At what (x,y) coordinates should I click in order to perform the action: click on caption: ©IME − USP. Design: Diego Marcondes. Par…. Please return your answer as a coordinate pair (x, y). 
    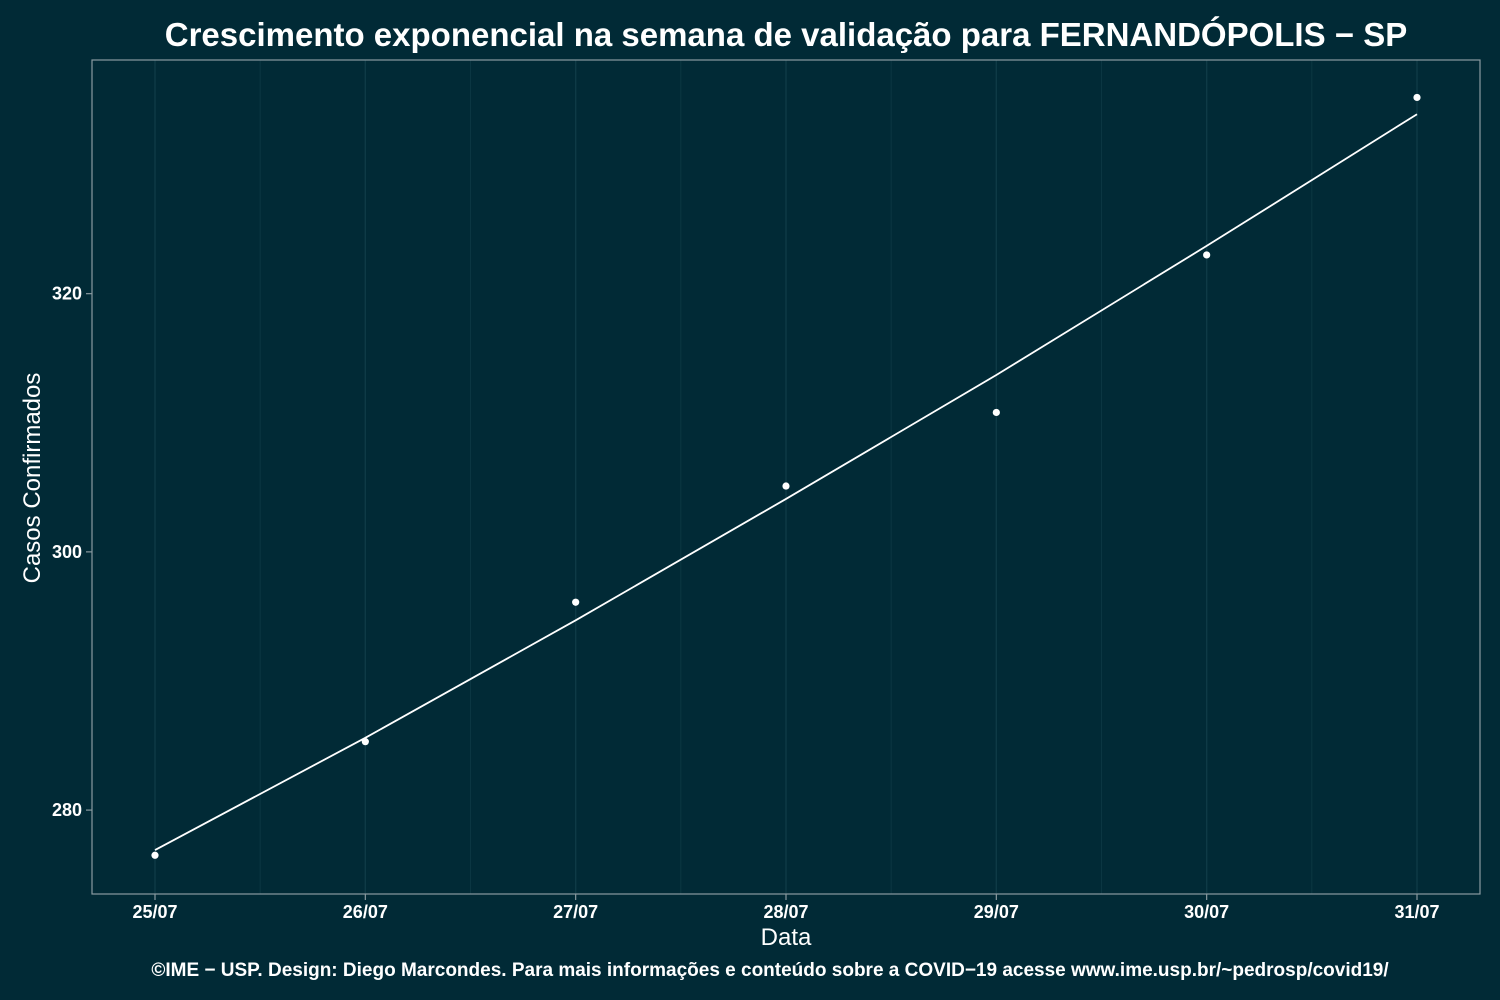
    Looking at the image, I should click on (770, 970).